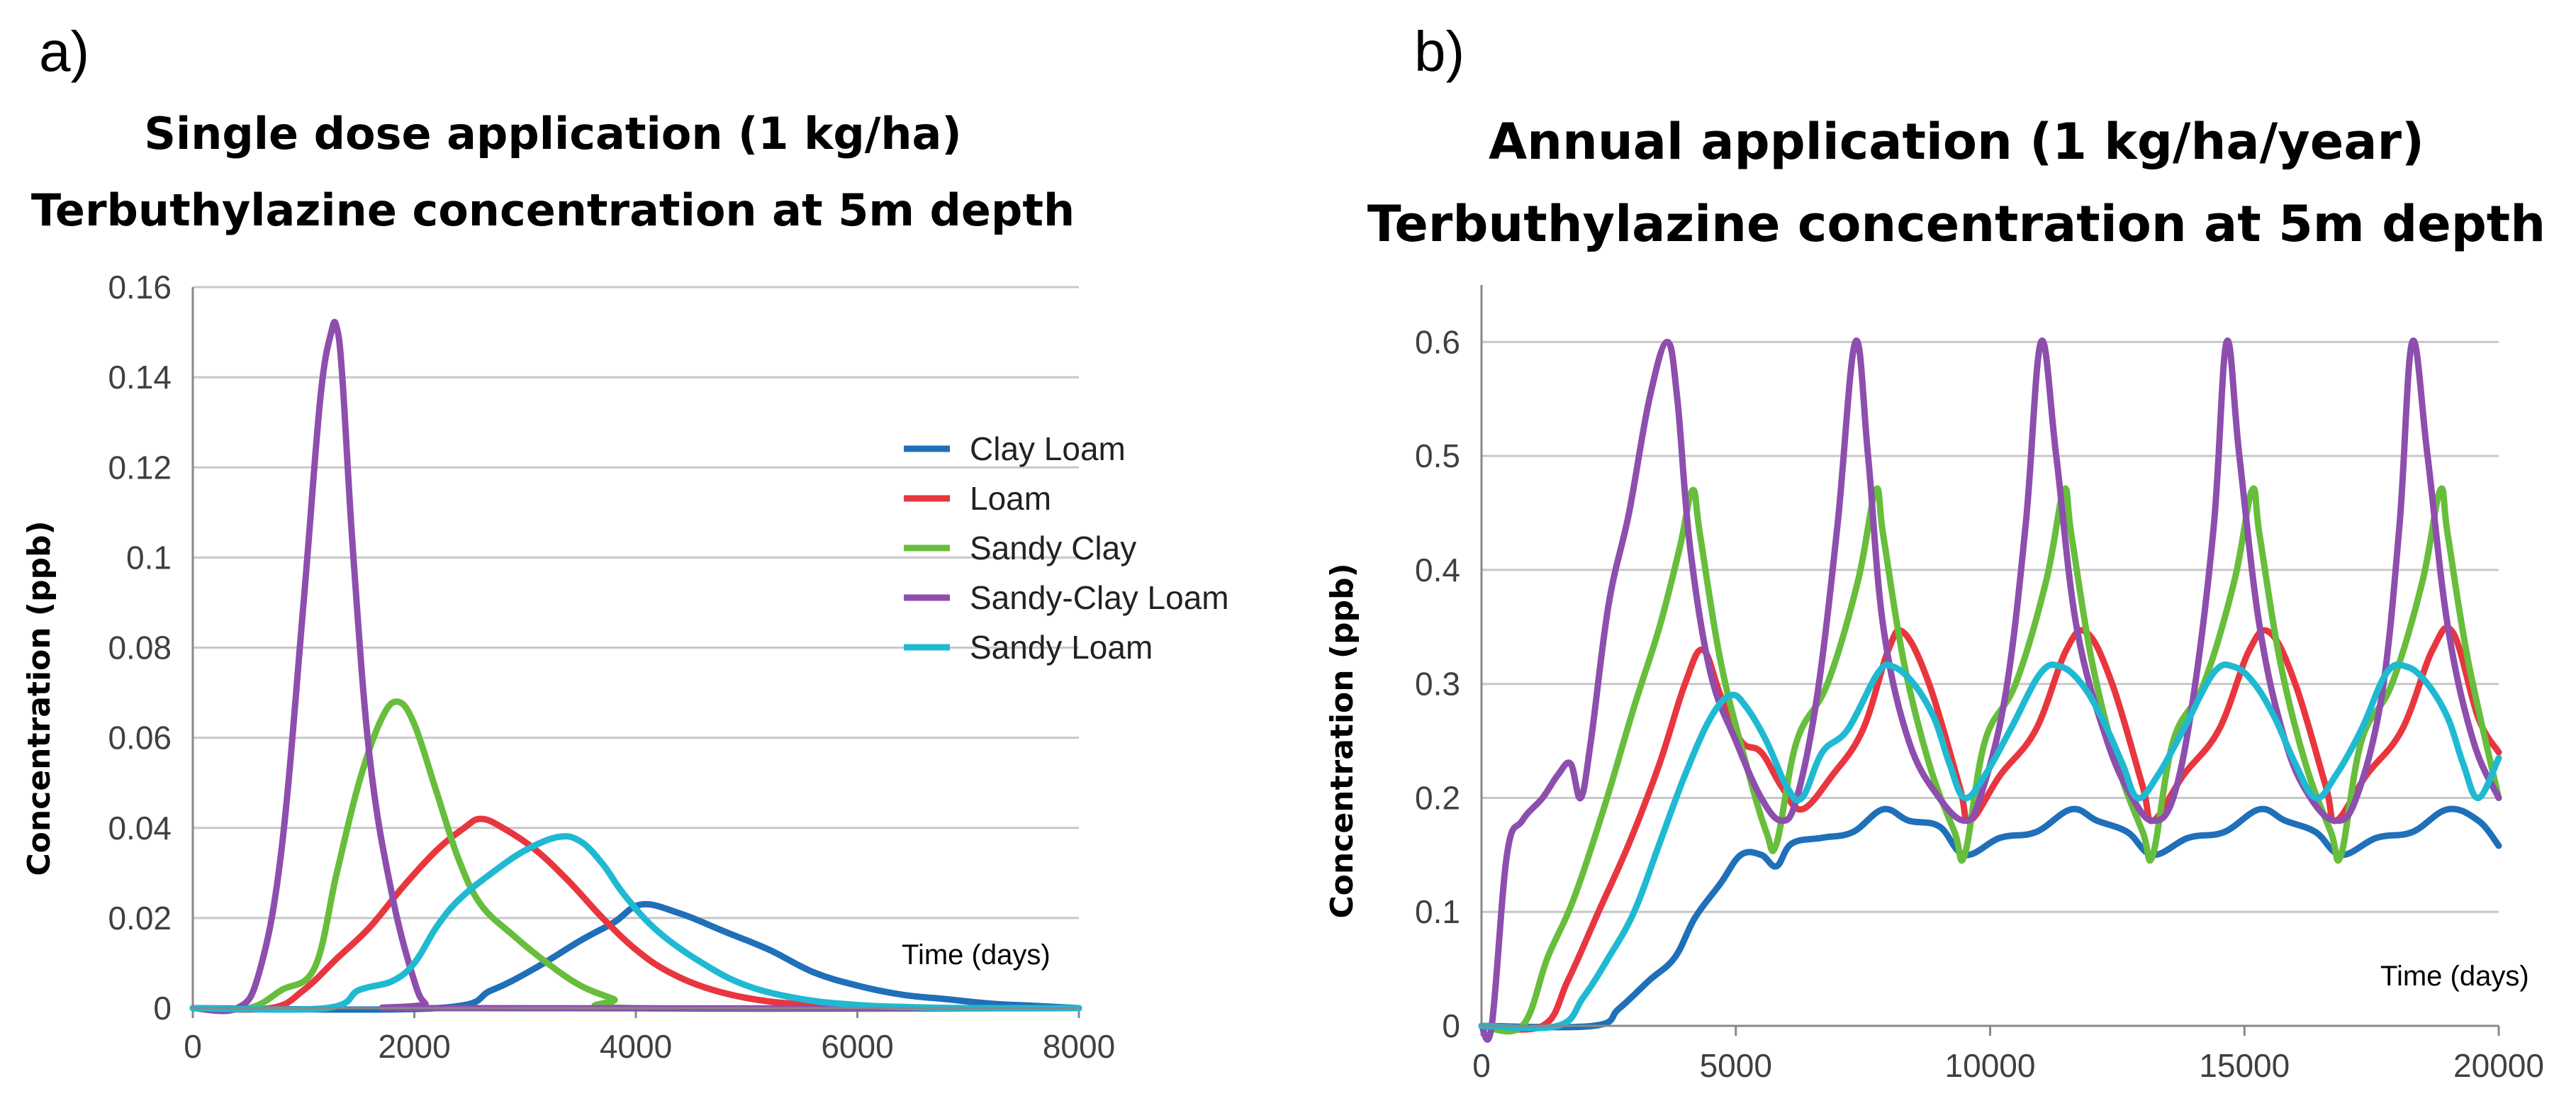  I want to click on panel-a-ylabel: Concentration (ppb), so click(39, 698).